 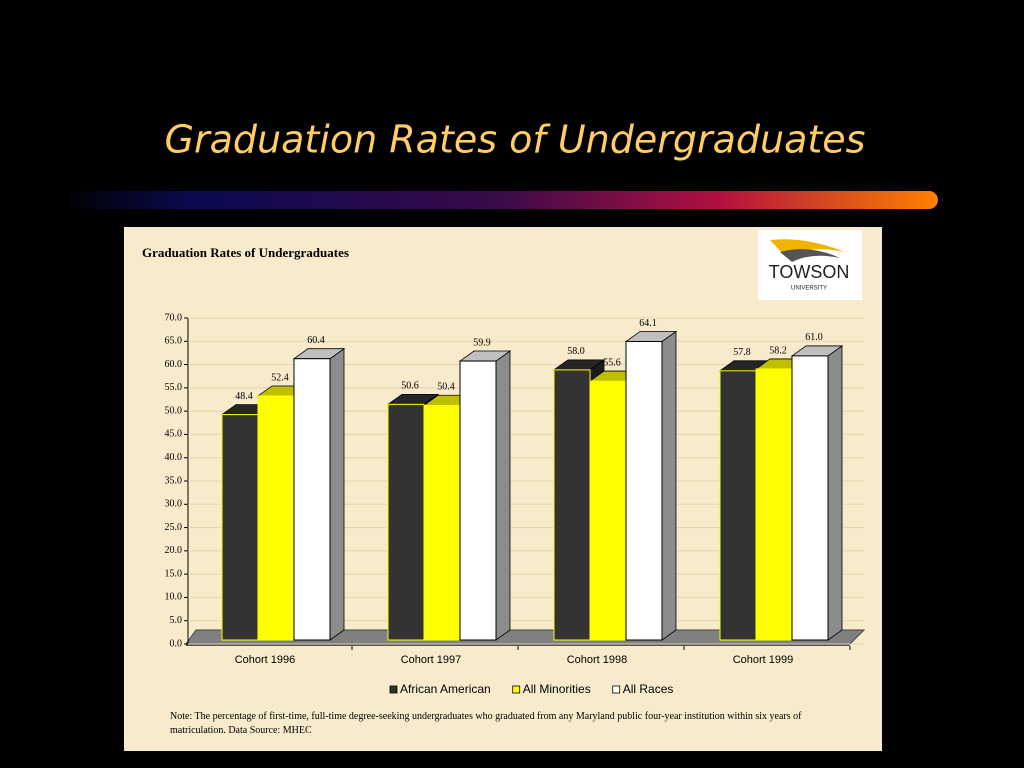 What do you see at coordinates (809, 289) in the screenshot?
I see `logo-subtitle: UNIVERSITY` at bounding box center [809, 289].